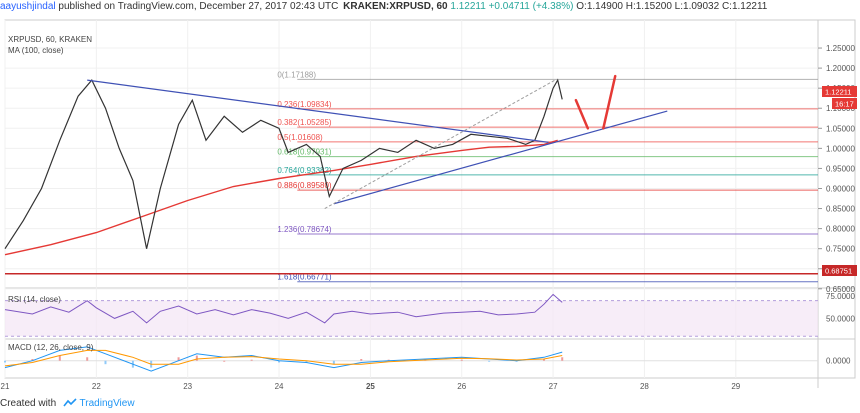 The width and height of the screenshot is (860, 413). I want to click on fib-level-label: 0.764(0.93382), so click(304, 170).